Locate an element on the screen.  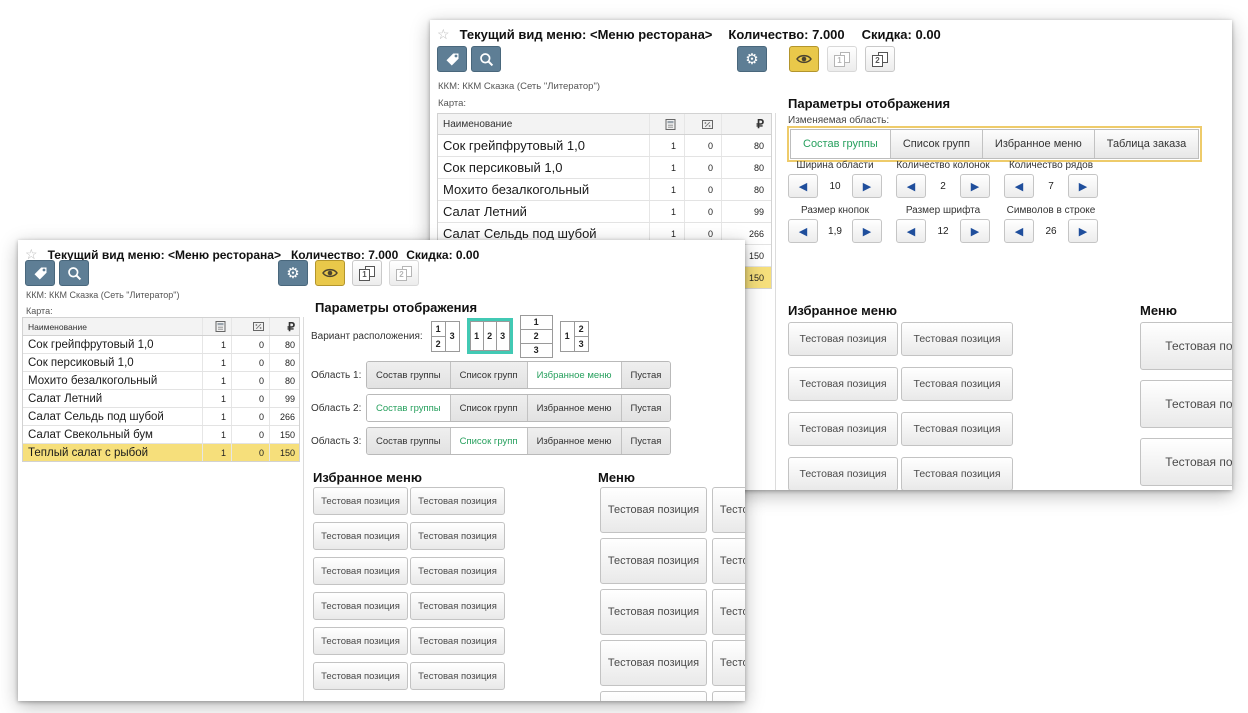
eye-icon is located at coordinates (330, 273).